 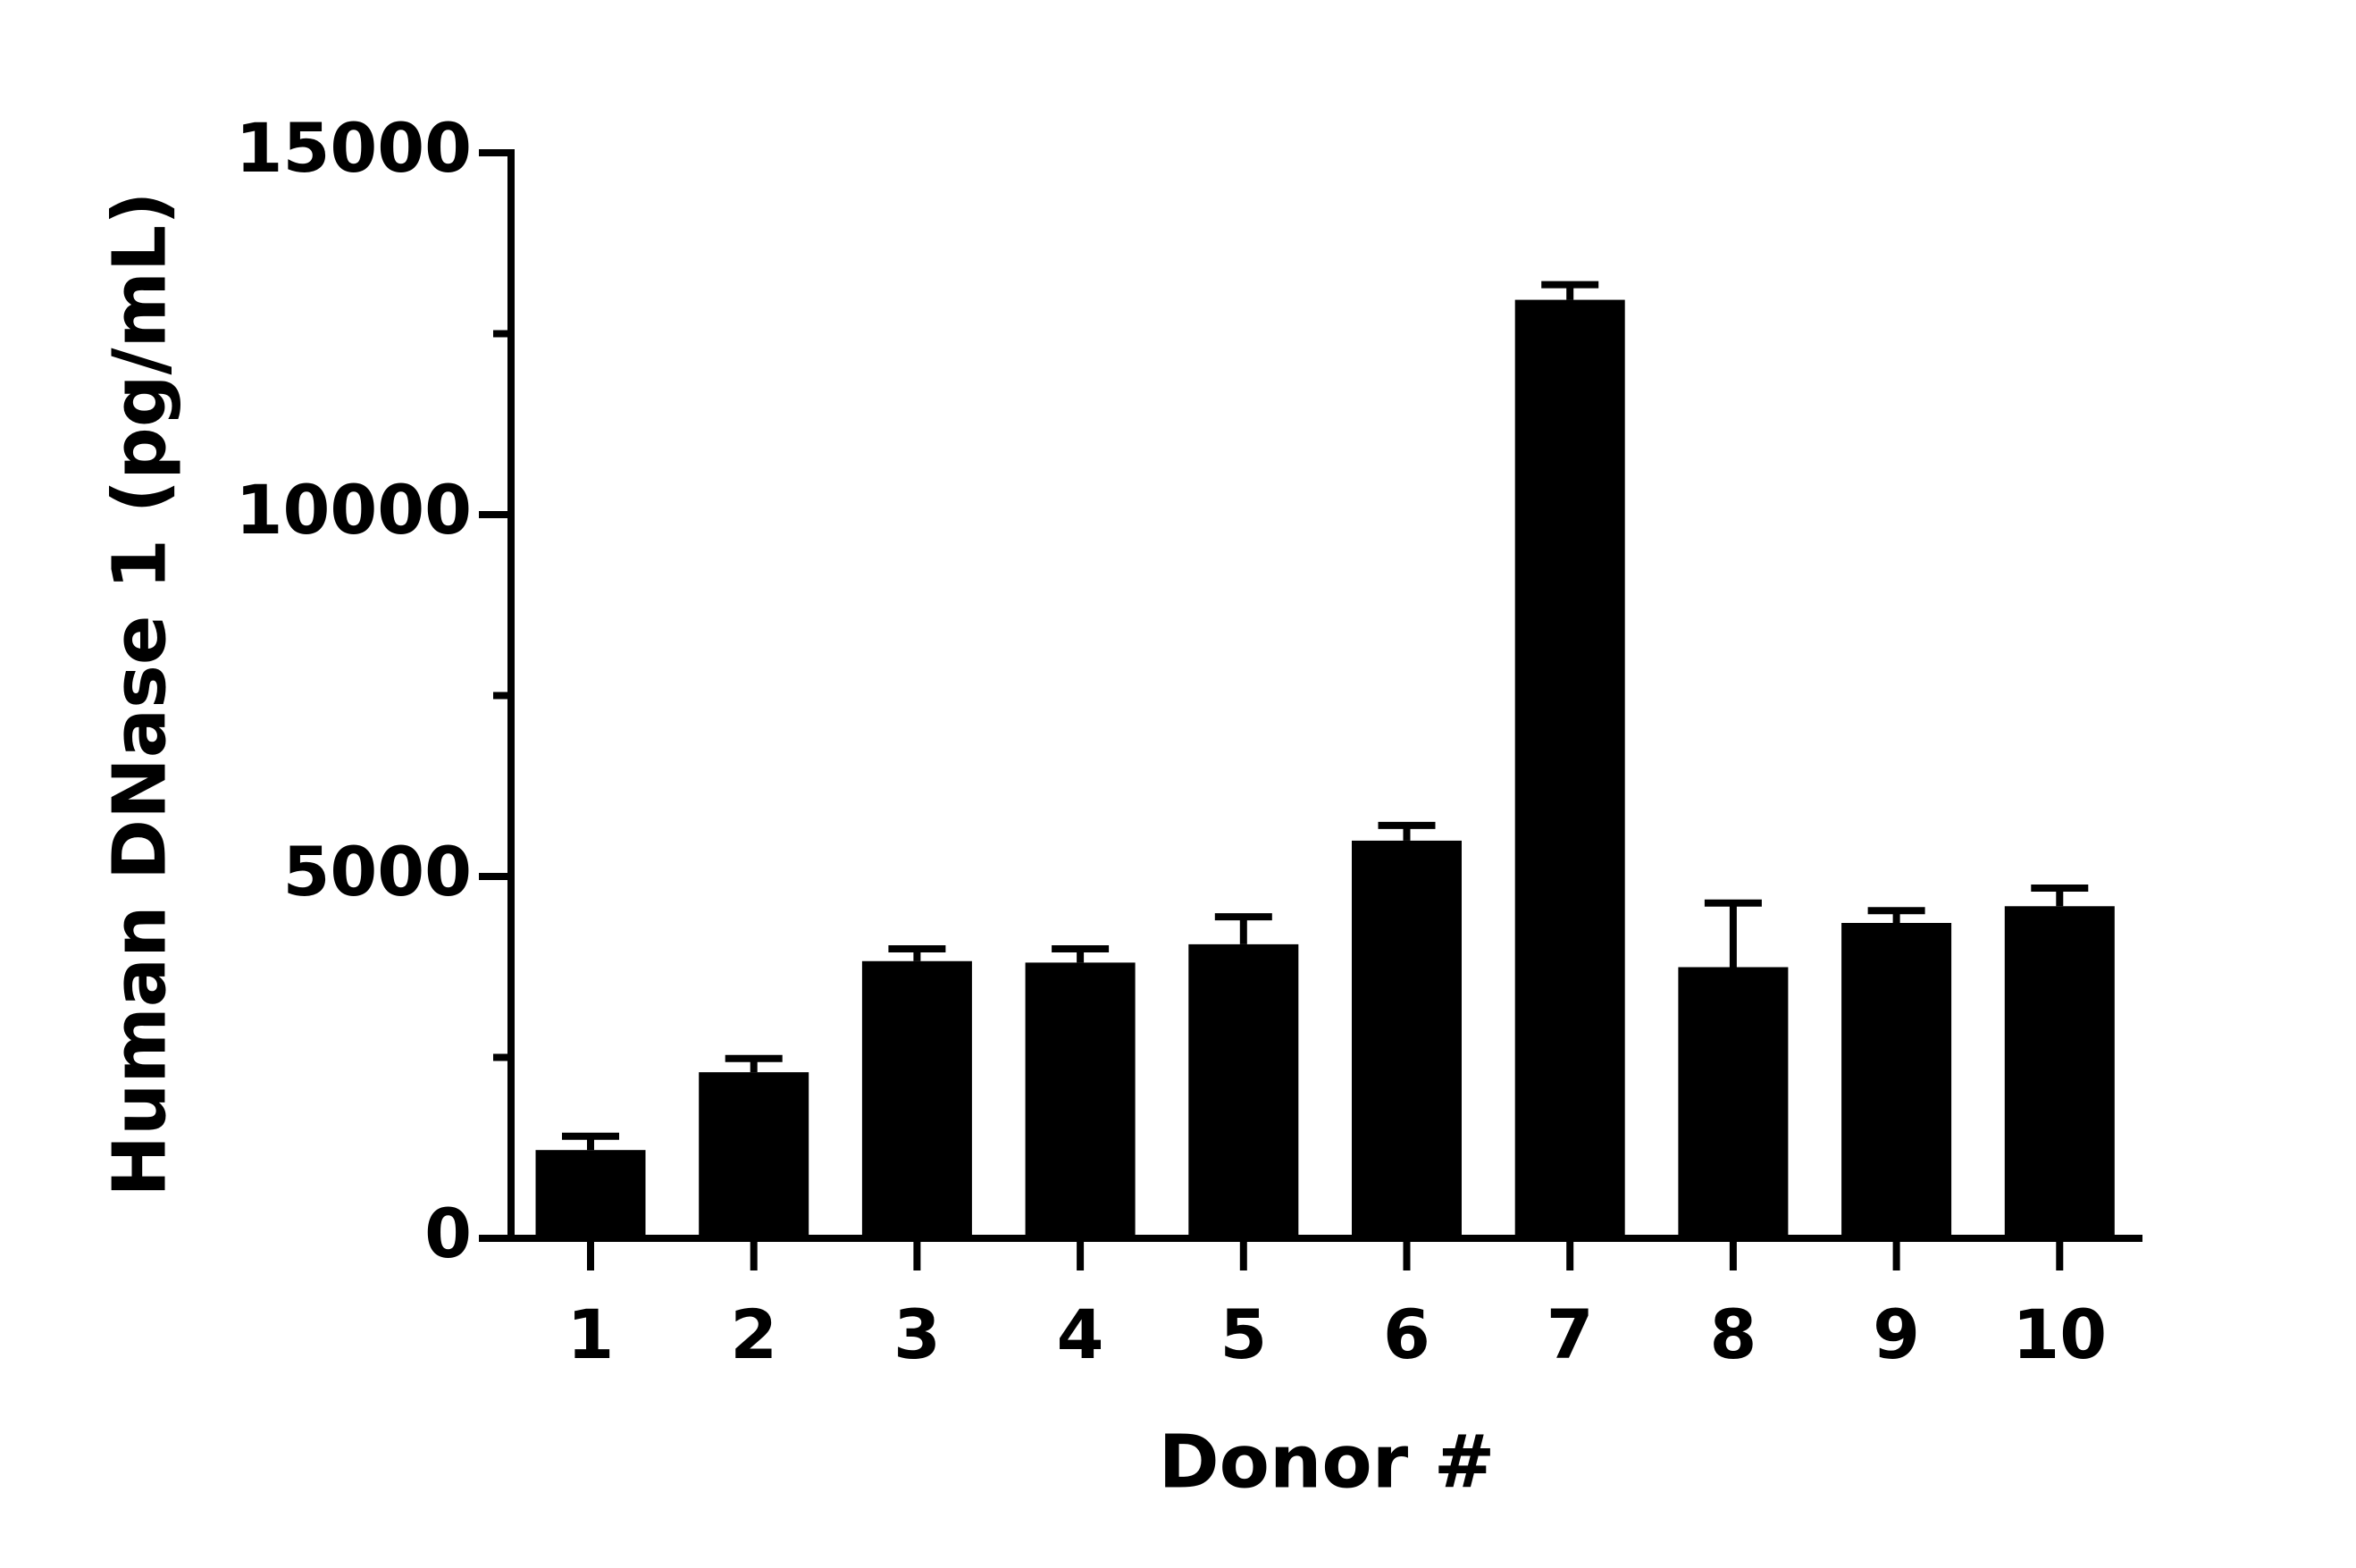 What do you see at coordinates (1733, 1334) in the screenshot?
I see `x-tick-label: 8` at bounding box center [1733, 1334].